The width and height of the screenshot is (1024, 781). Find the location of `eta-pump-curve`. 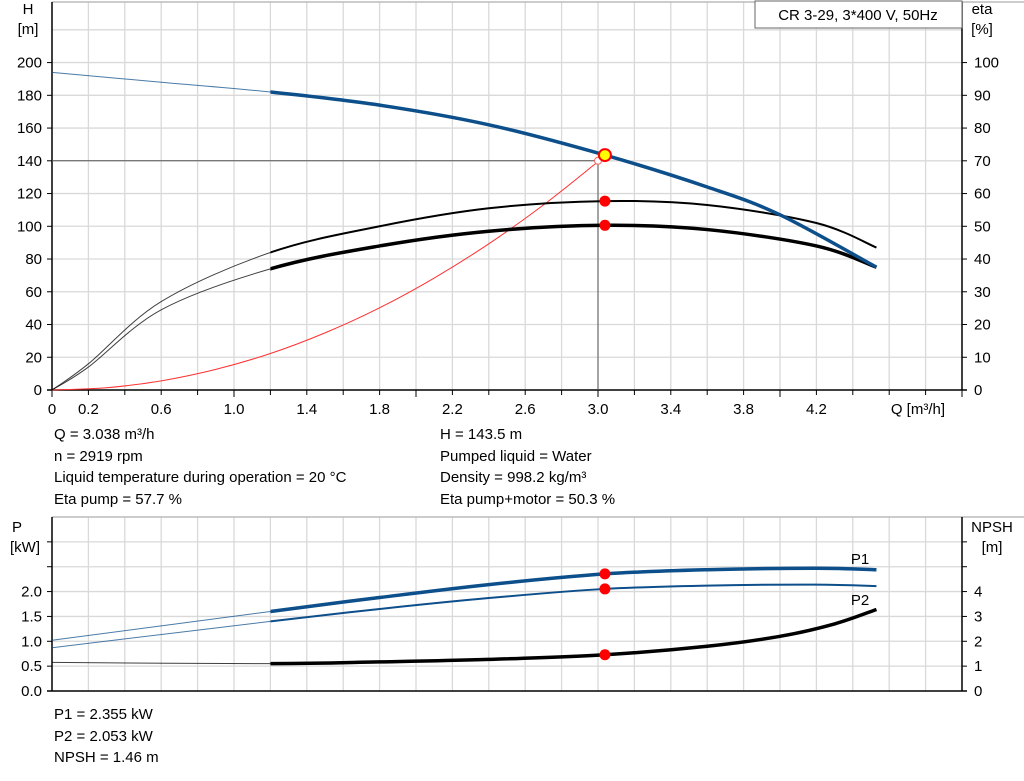

eta-pump-curve is located at coordinates (573, 226).